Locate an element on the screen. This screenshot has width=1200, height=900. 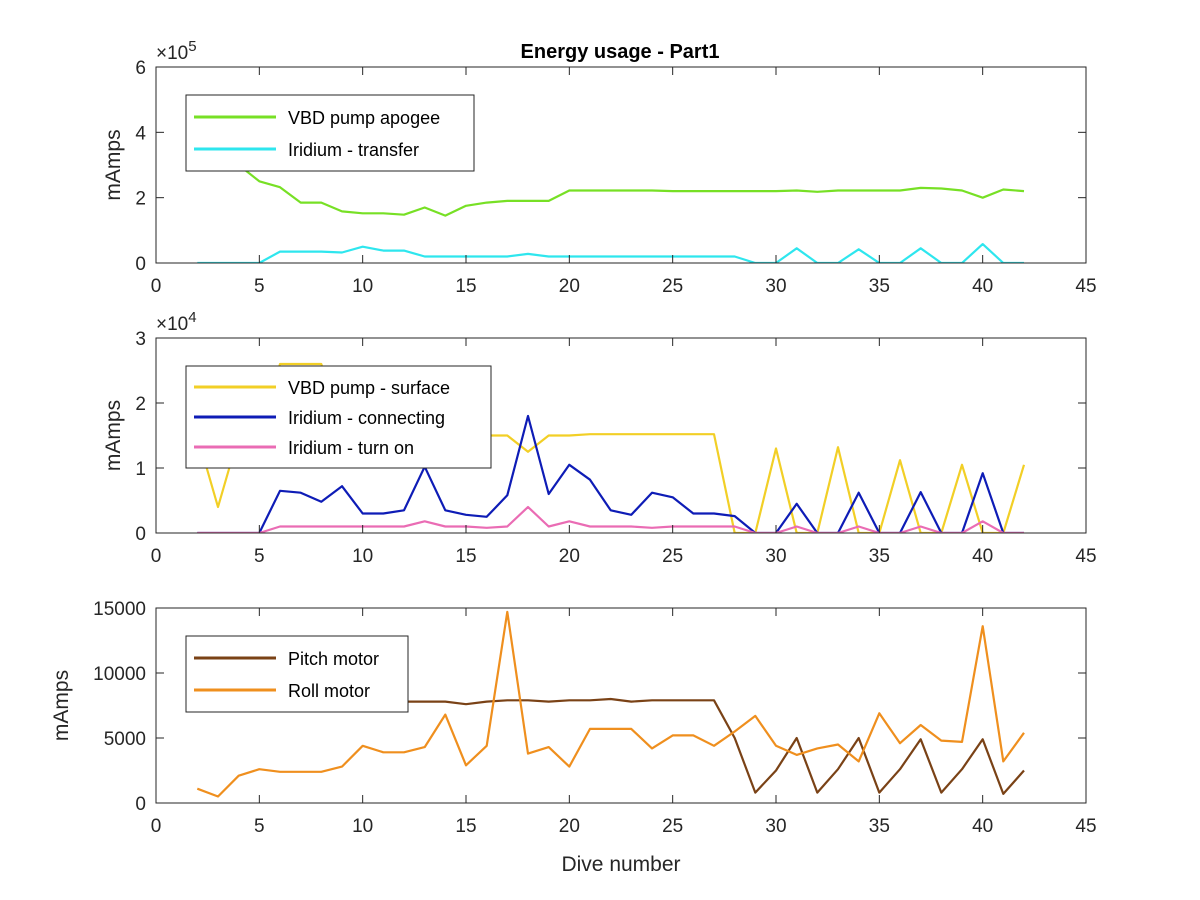
y-exponent-label: ×10⁵ is located at coordinates (176, 51).